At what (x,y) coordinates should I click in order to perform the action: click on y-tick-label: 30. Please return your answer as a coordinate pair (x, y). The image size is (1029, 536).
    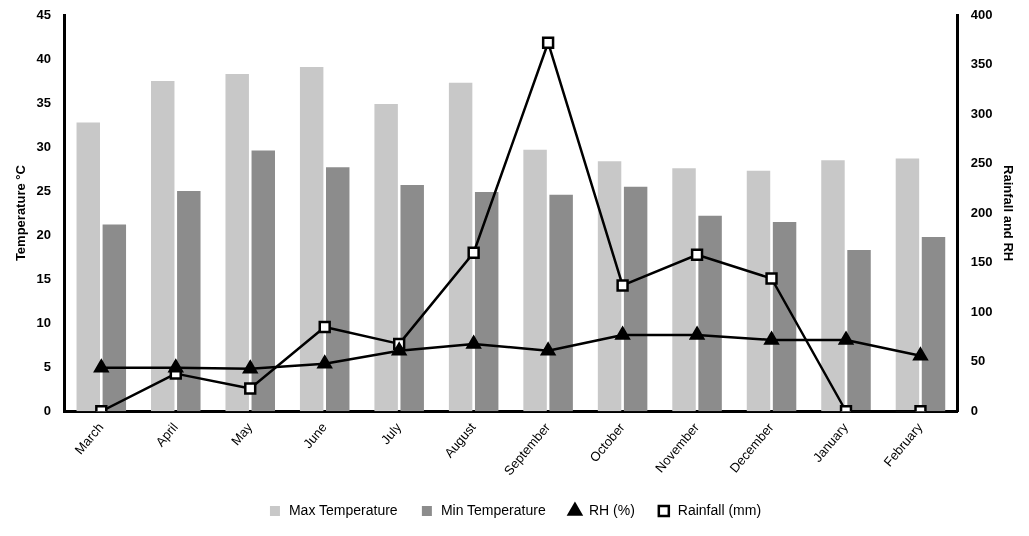
    Looking at the image, I should click on (44, 146).